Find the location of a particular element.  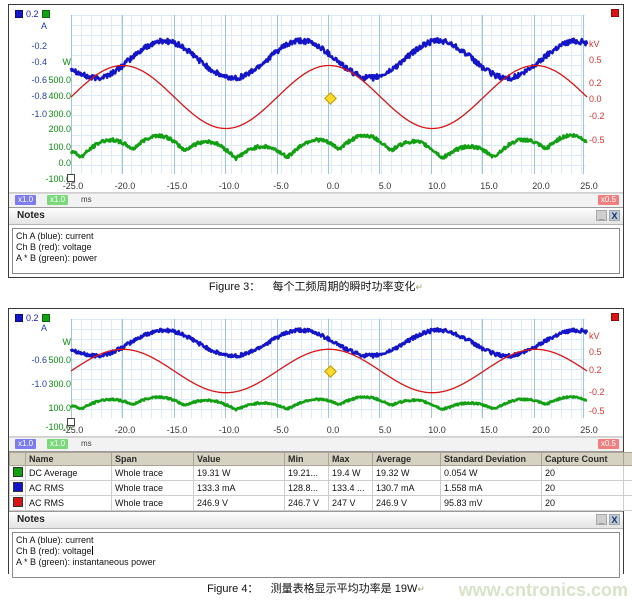

notes-line: A * B (green): instantaneous power is located at coordinates (86, 562).